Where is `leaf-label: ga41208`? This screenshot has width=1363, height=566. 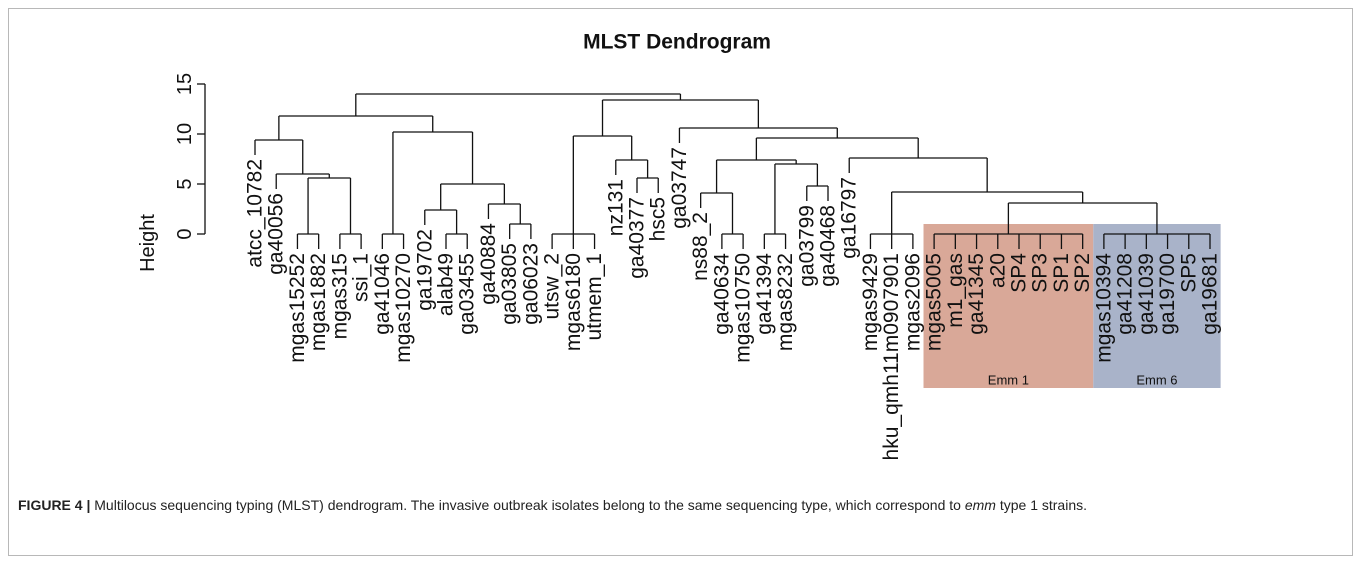
leaf-label: ga41208 is located at coordinates (1125, 294).